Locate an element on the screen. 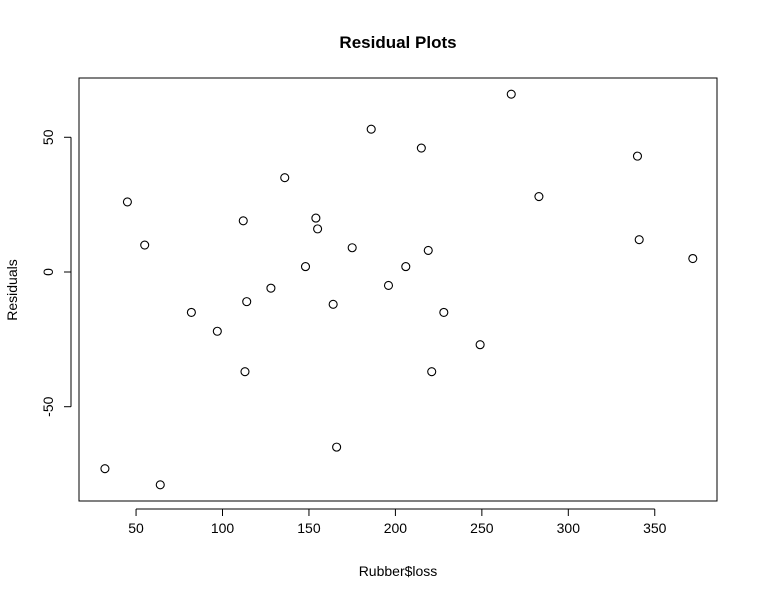 Image resolution: width=758 pixels, height=600 pixels. x-tick-label: 350 is located at coordinates (655, 528).